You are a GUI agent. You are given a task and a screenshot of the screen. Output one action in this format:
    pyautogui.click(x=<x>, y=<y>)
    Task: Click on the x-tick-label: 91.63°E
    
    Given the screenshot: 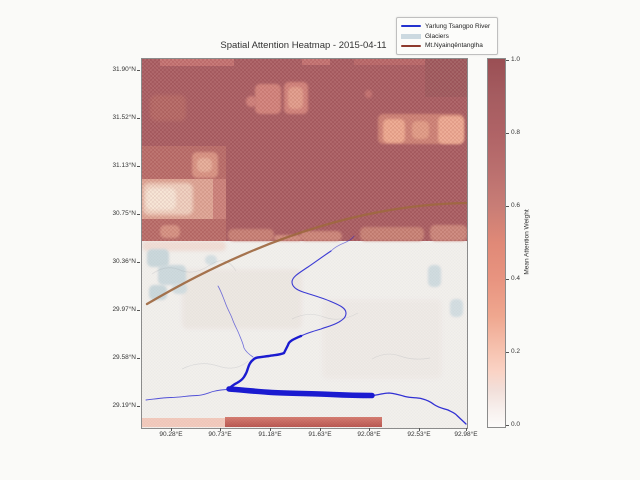 What is the action you would take?
    pyautogui.click(x=320, y=434)
    